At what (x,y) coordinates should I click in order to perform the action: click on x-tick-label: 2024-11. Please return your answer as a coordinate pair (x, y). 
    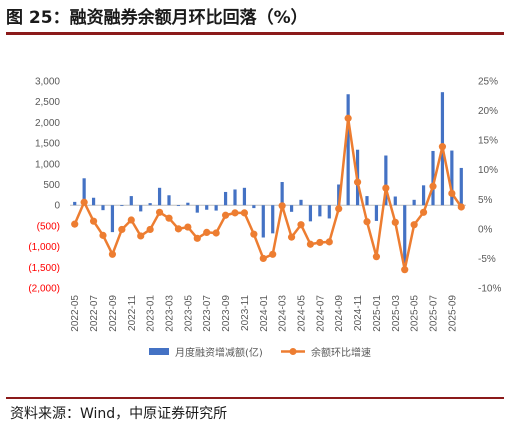
    Looking at the image, I should click on (358, 313).